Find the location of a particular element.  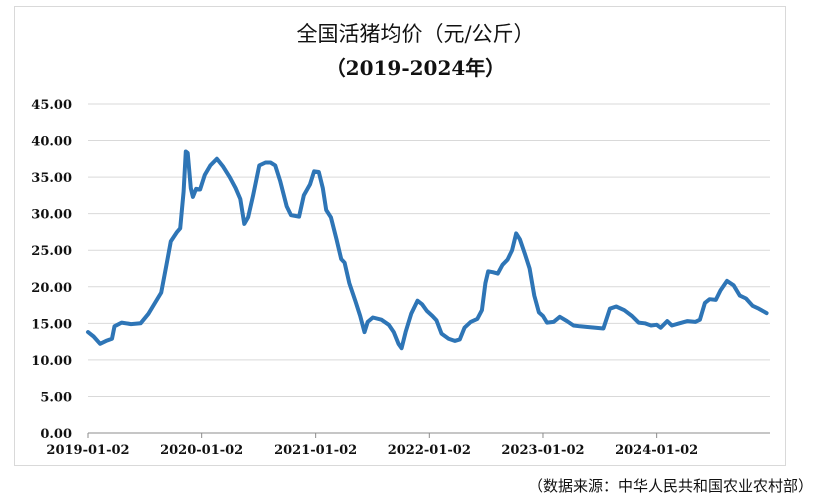

y-tick-label: 45.00 is located at coordinates (51, 105).